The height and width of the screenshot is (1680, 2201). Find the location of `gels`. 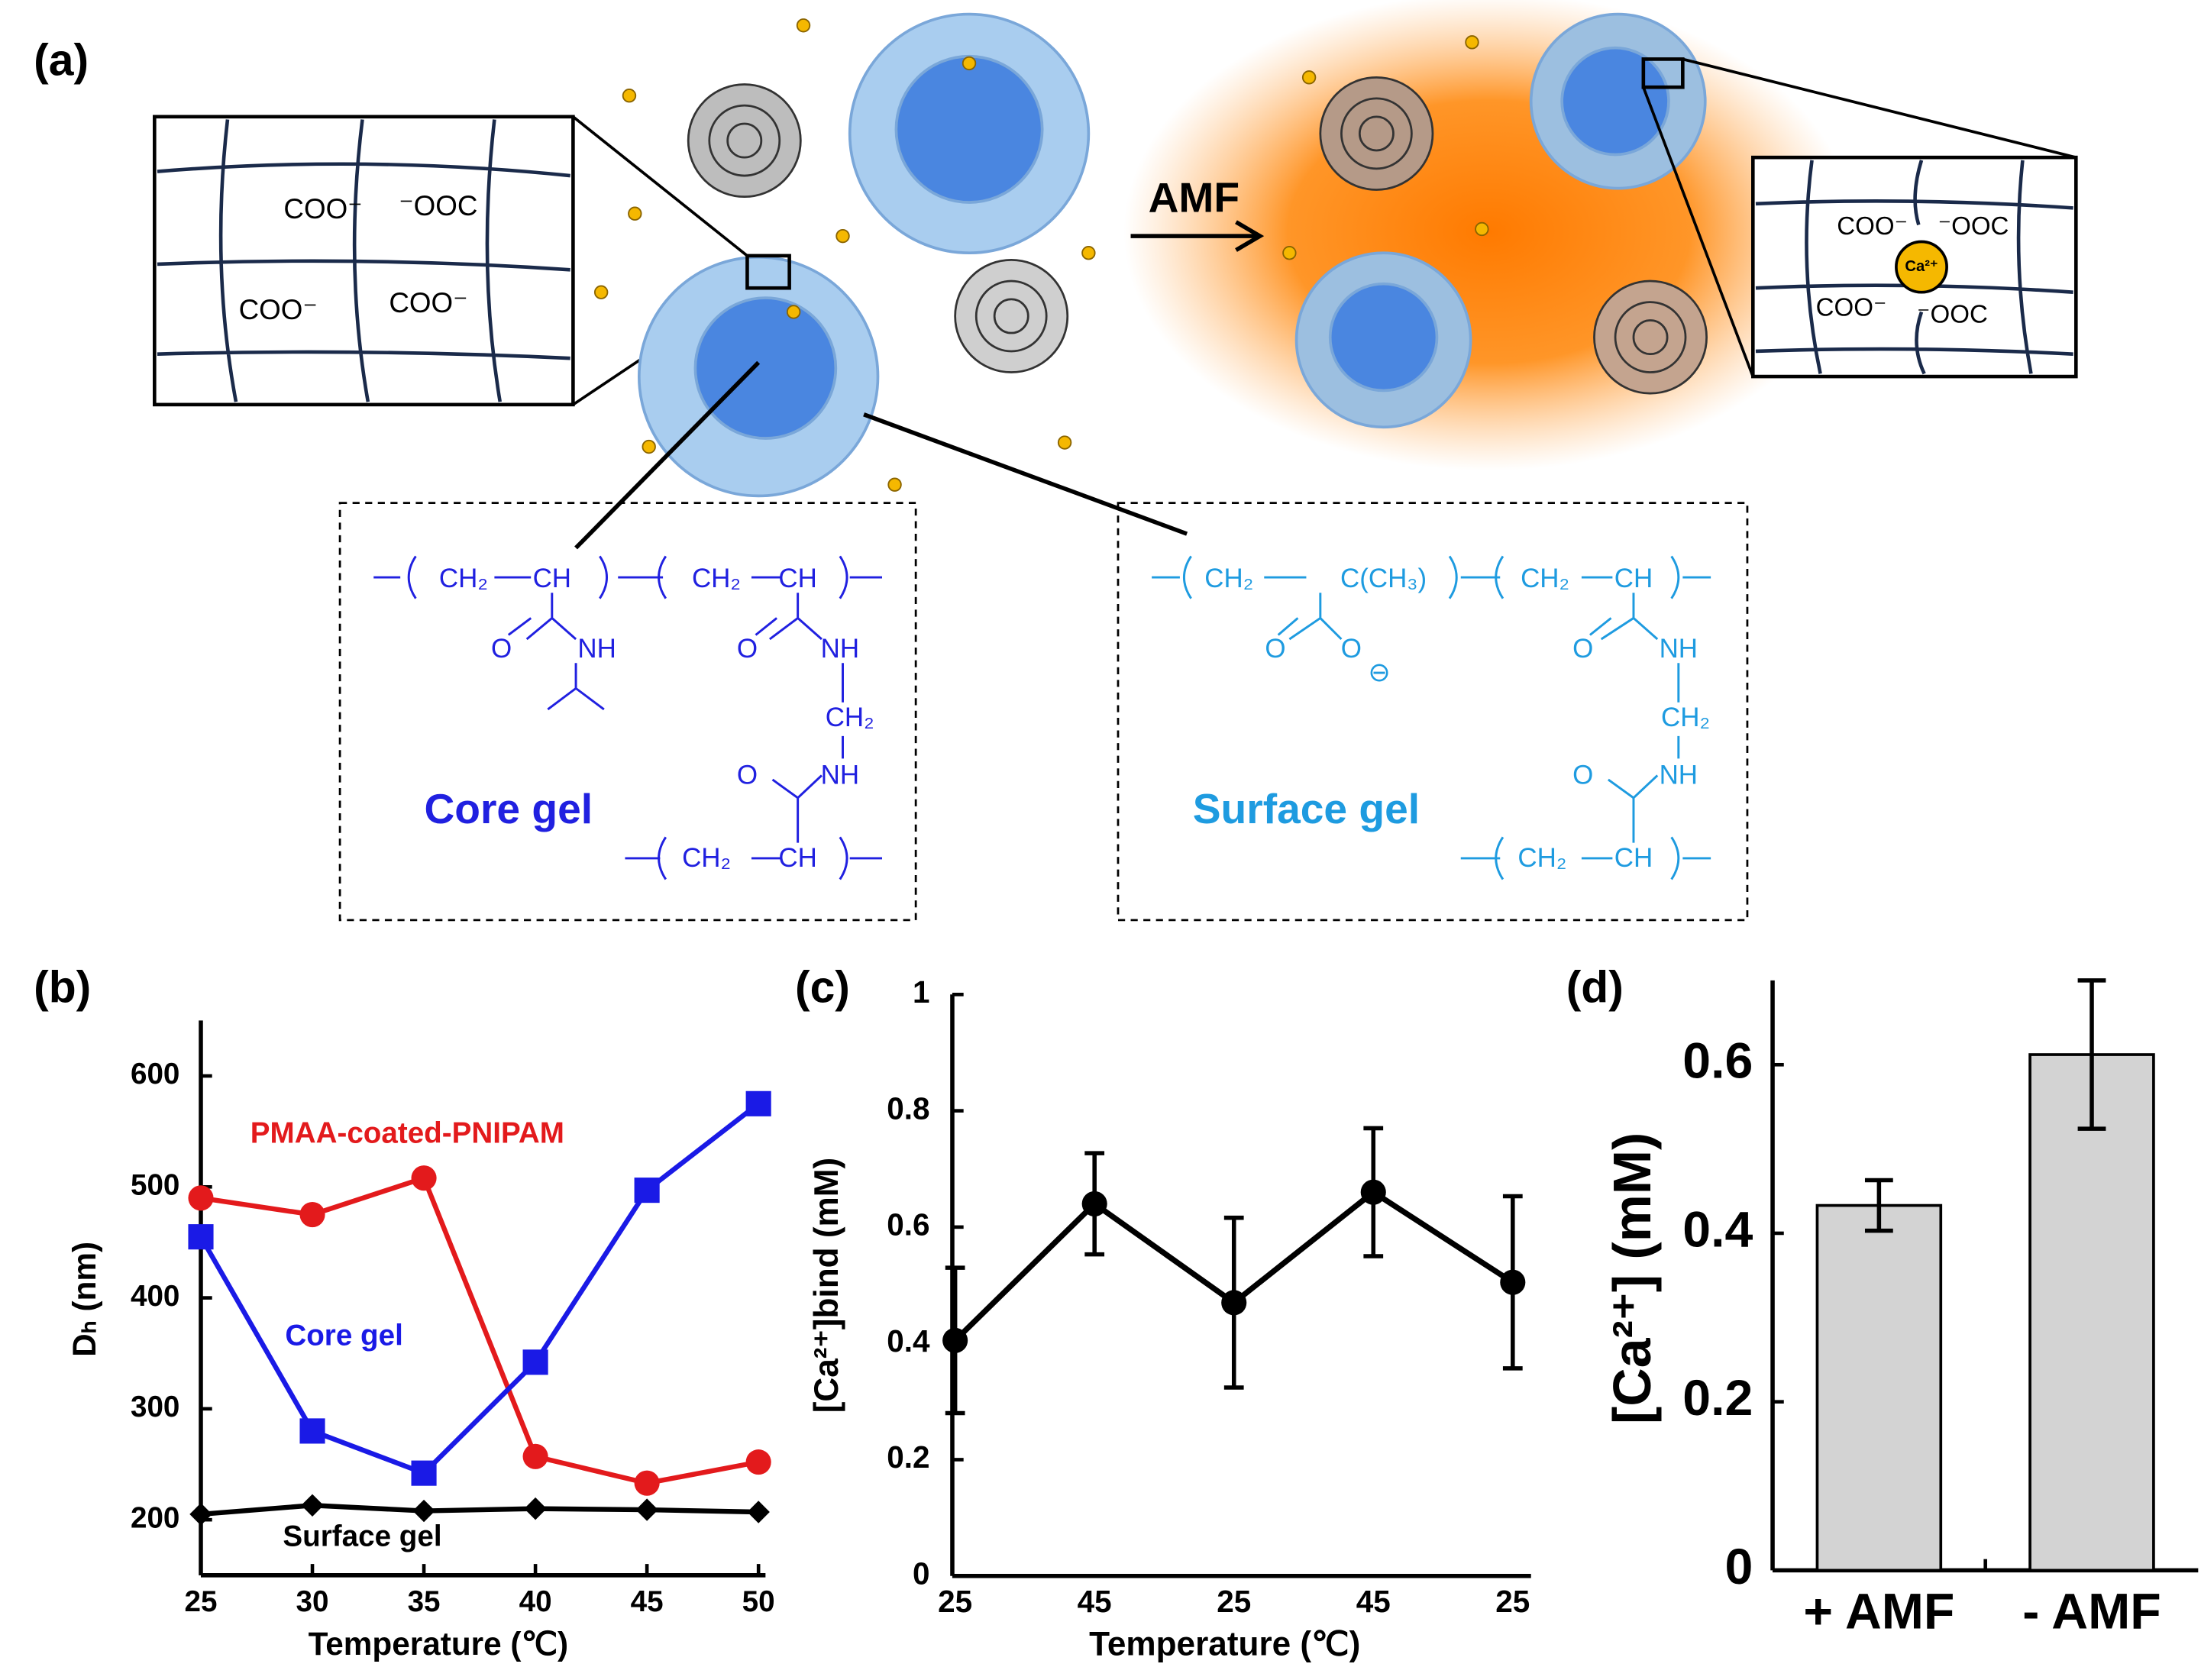

gels is located at coordinates (1172, 255).